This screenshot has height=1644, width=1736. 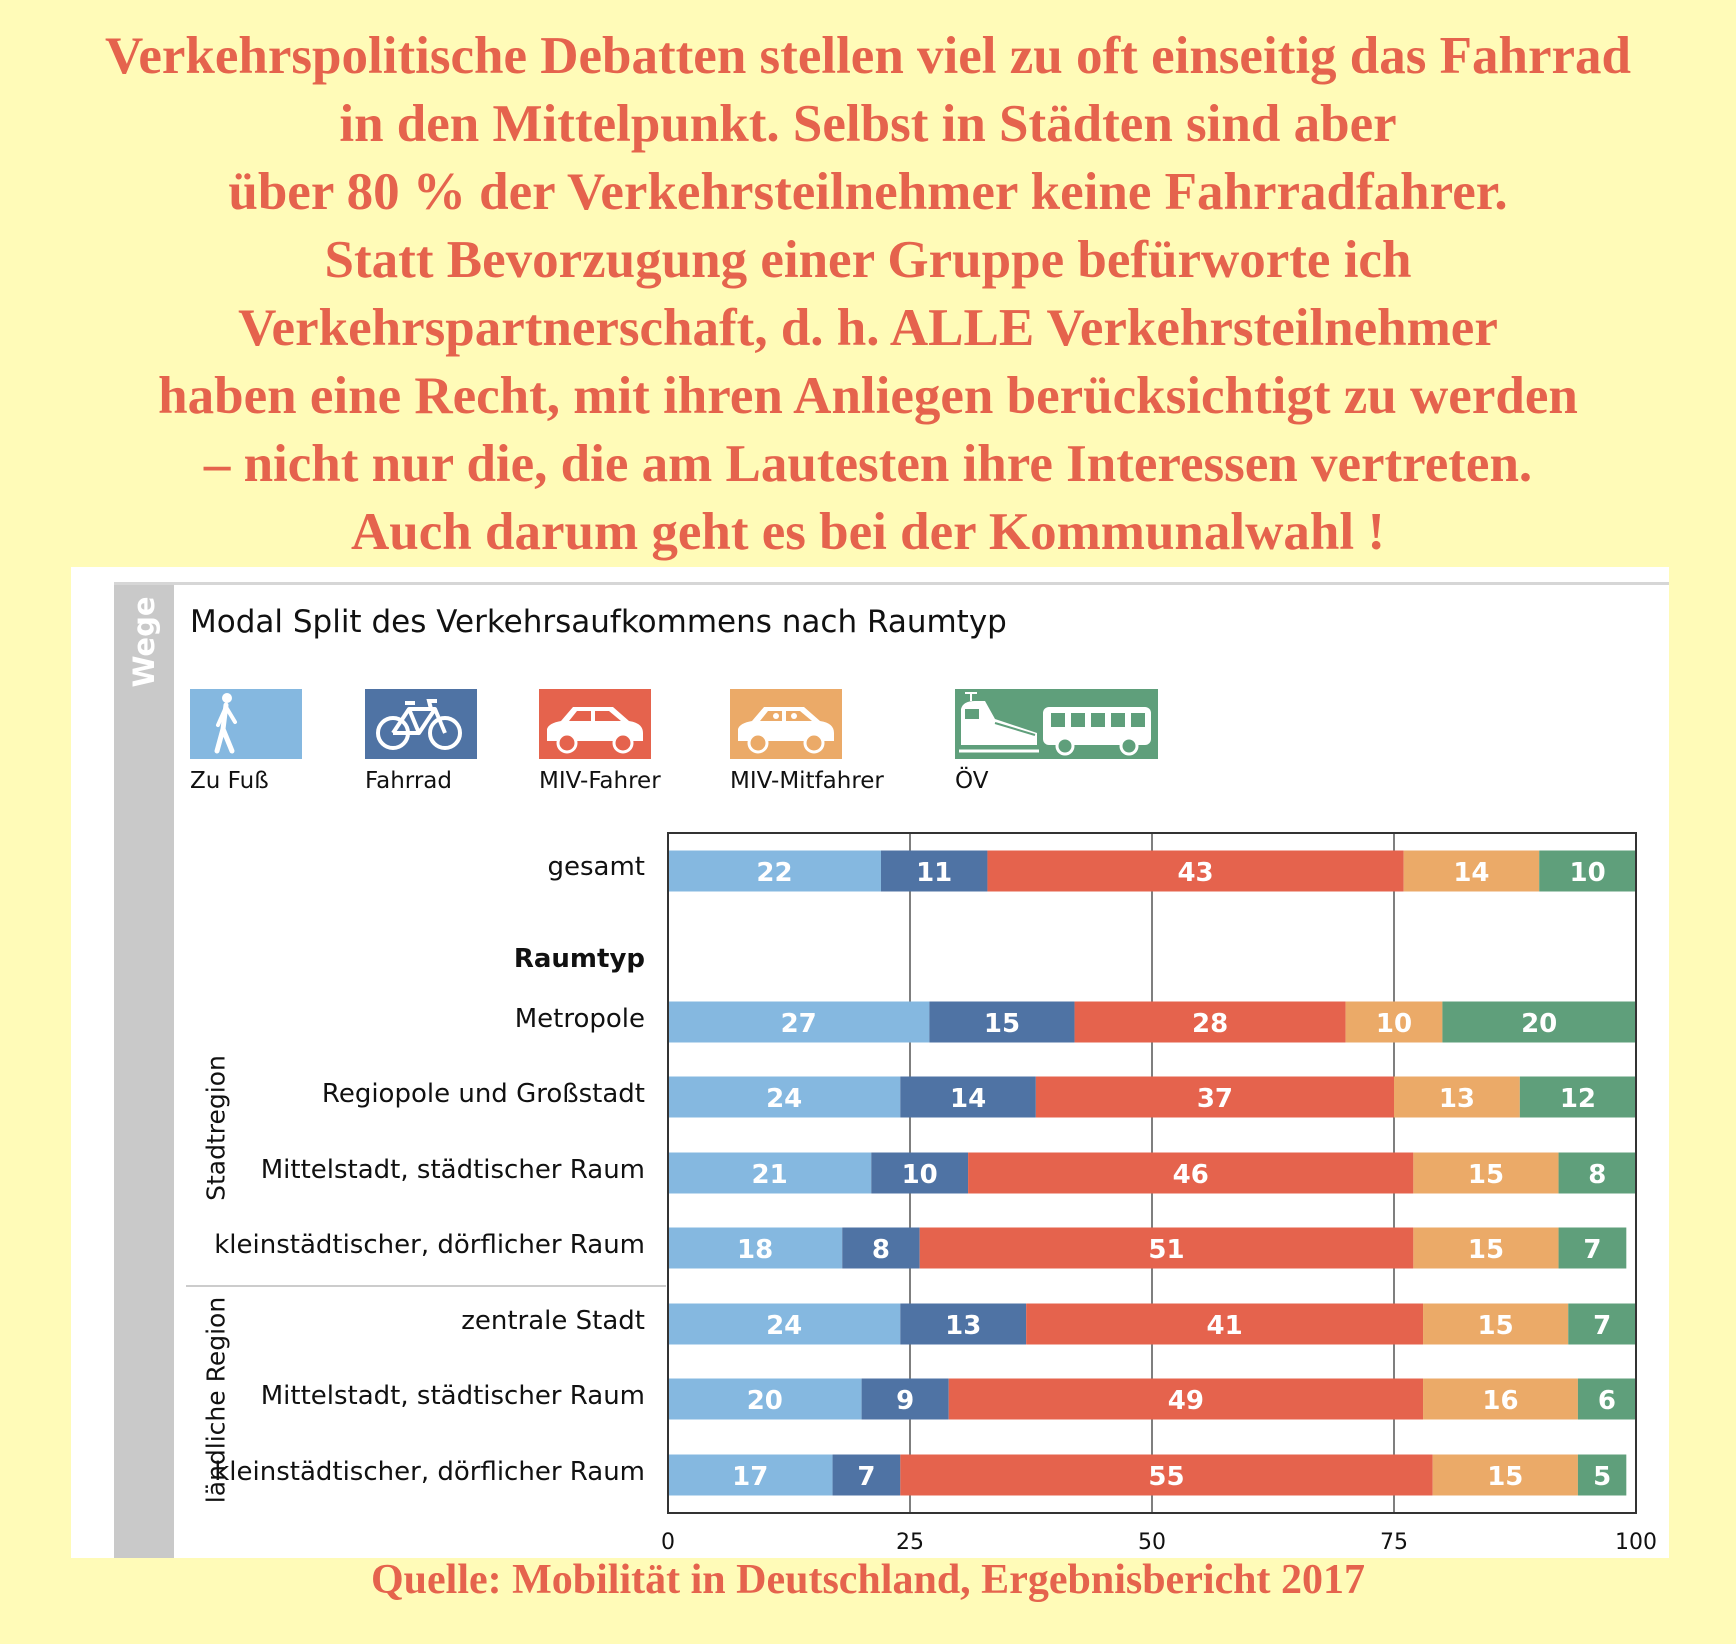 What do you see at coordinates (1602, 1477) in the screenshot?
I see `data-label: 5` at bounding box center [1602, 1477].